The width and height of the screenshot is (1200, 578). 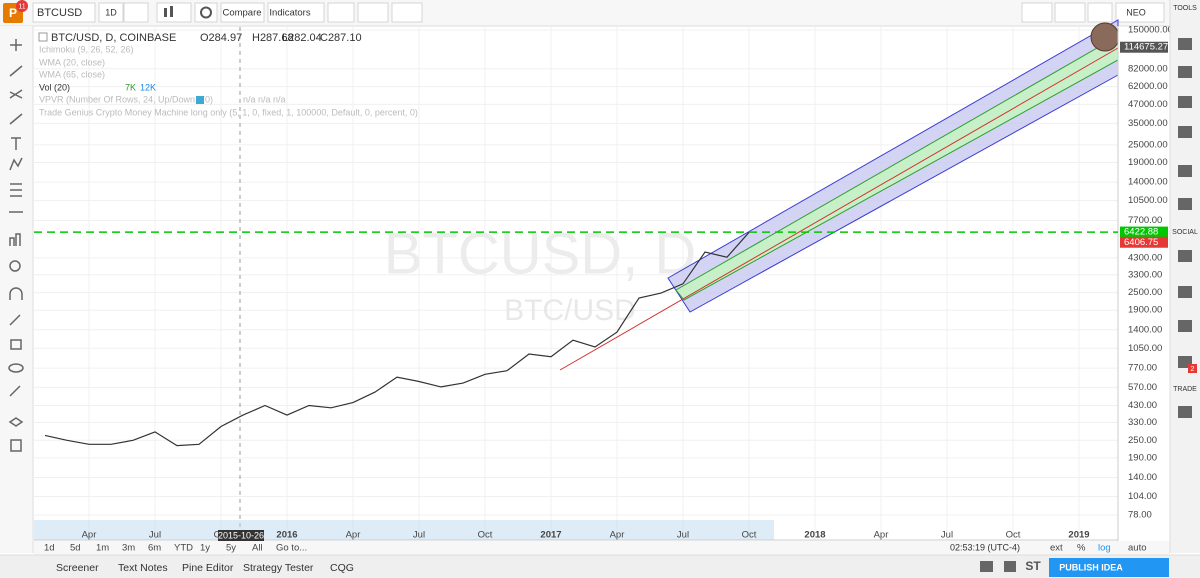 I want to click on scale-option: ext, so click(x=1056, y=548).